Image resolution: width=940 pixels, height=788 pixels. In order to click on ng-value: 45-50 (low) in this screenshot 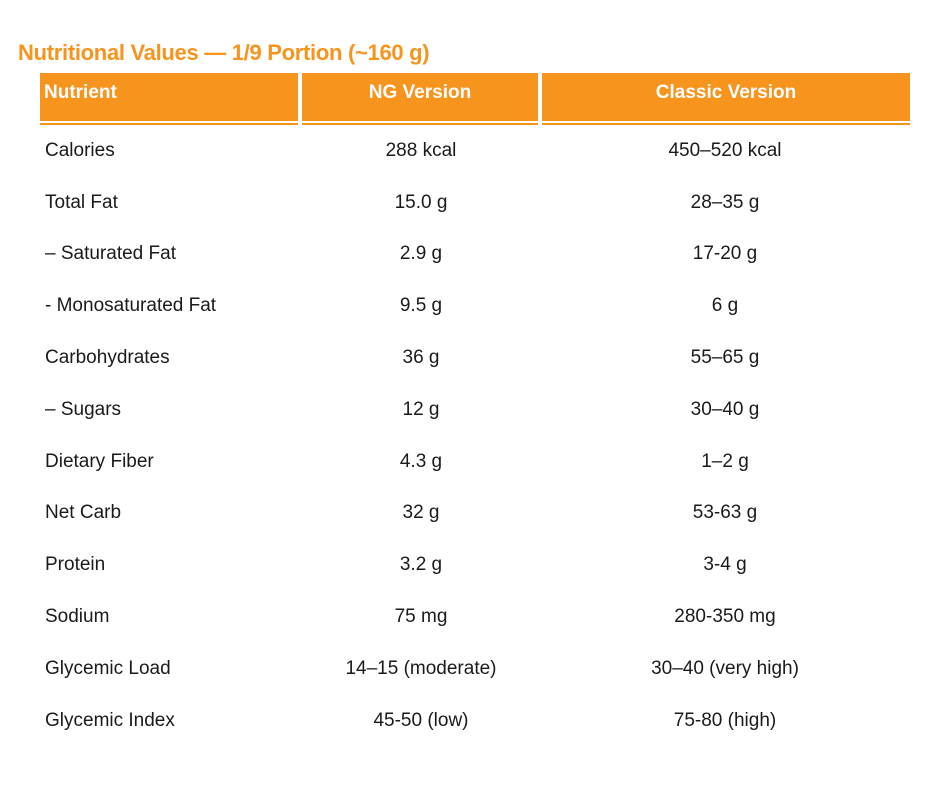, I will do `click(421, 720)`.